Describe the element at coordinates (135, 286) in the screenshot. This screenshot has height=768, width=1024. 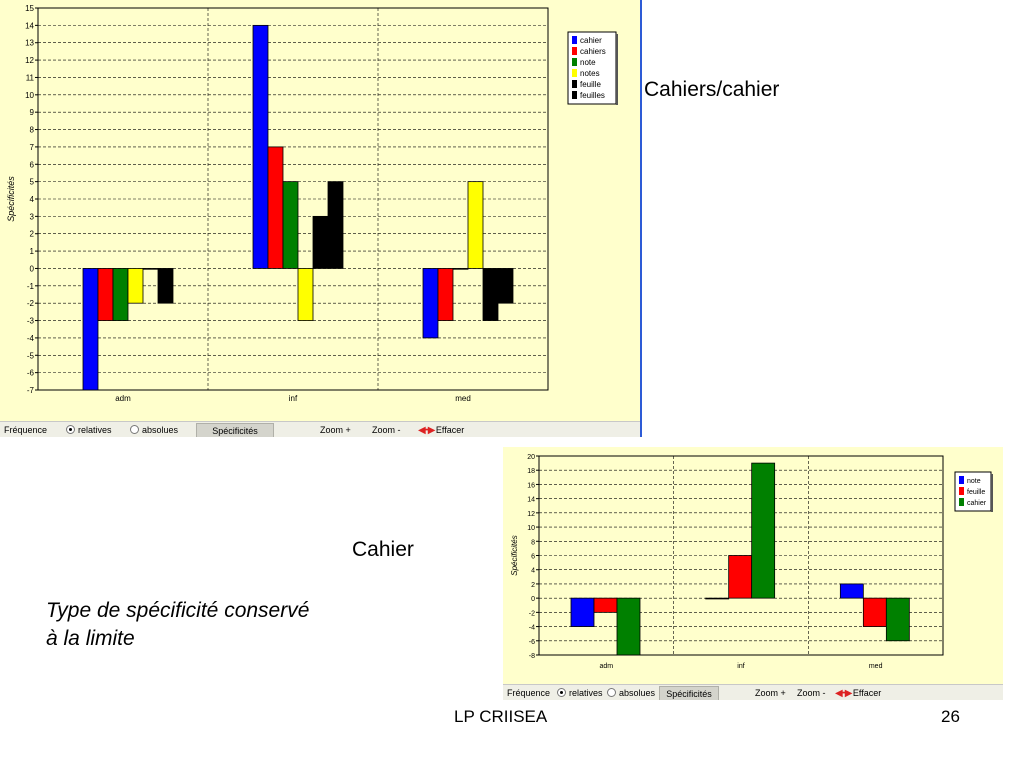
I see `bar-notes-adm` at that location.